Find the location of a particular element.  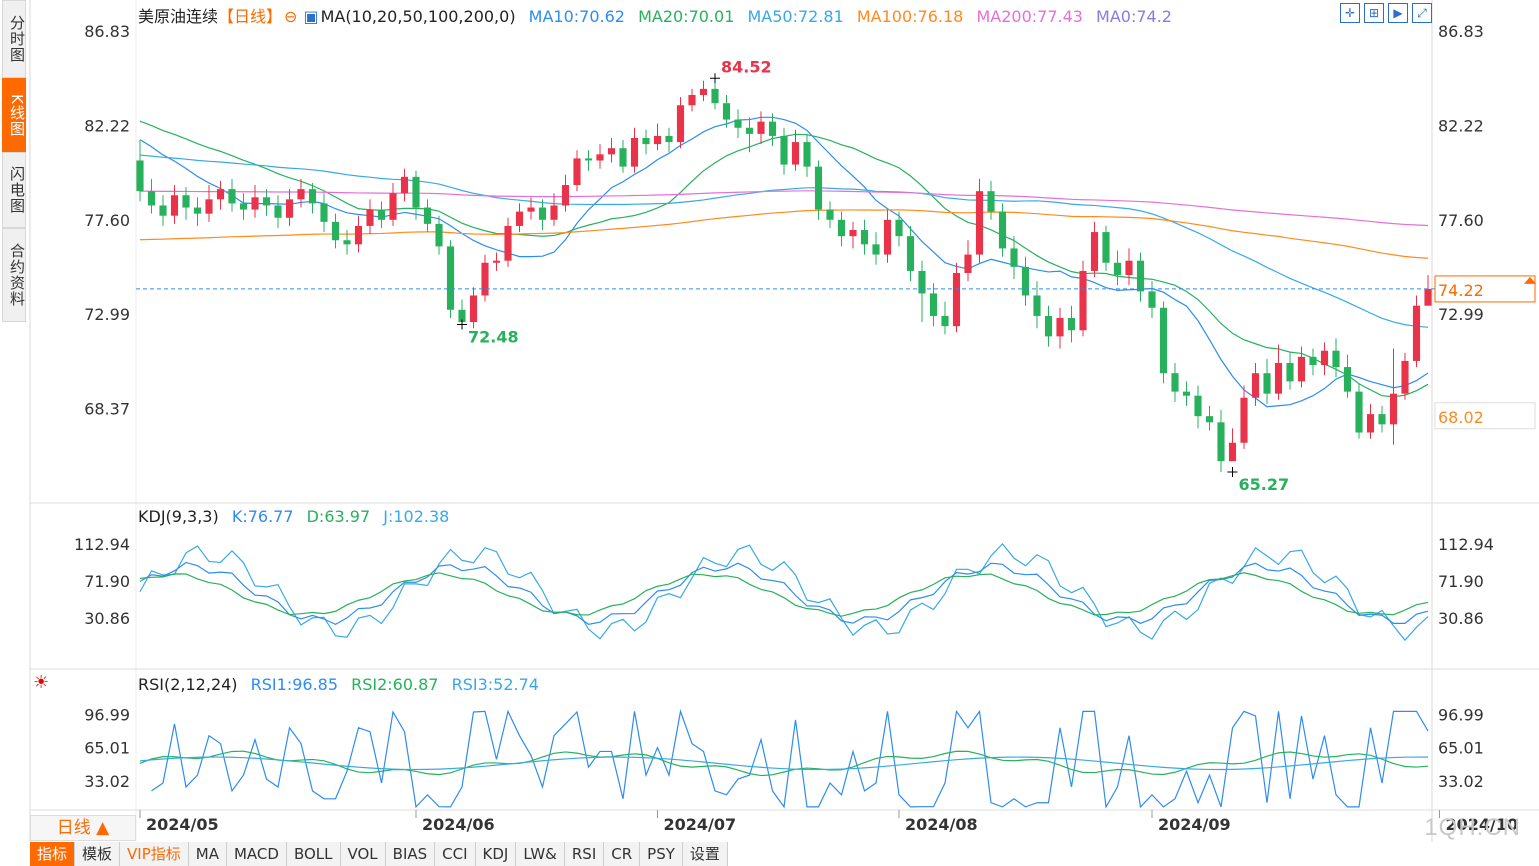

y-tick-label: 82.22 is located at coordinates (107, 125).